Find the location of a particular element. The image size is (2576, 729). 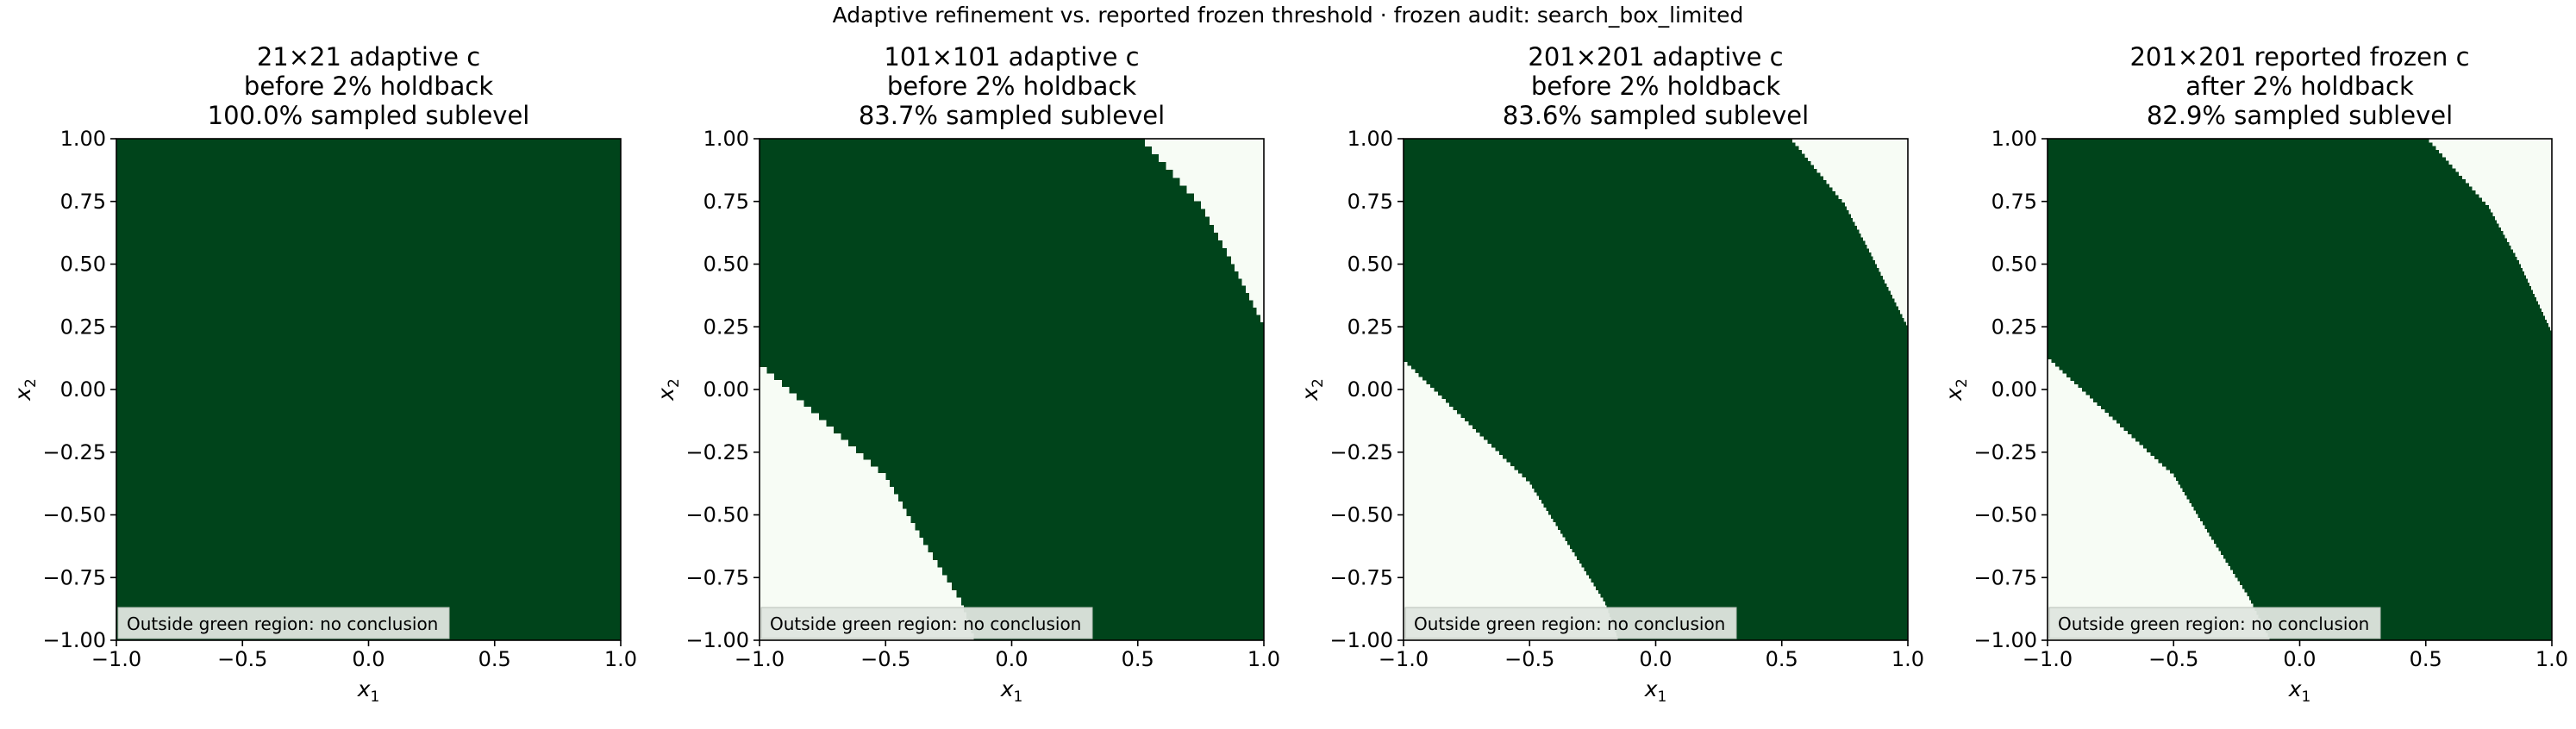

panel-title-line-2: after 2% holdback is located at coordinates (2300, 86).